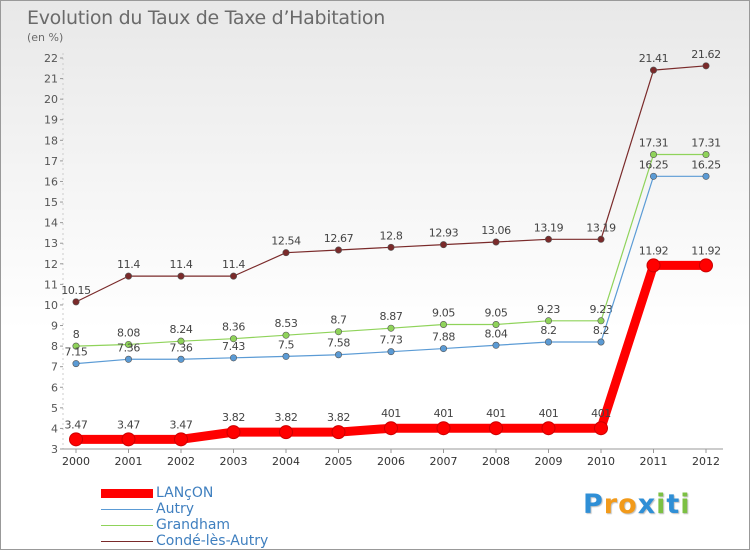 The height and width of the screenshot is (550, 750). What do you see at coordinates (601, 309) in the screenshot?
I see `data-label: 9.23` at bounding box center [601, 309].